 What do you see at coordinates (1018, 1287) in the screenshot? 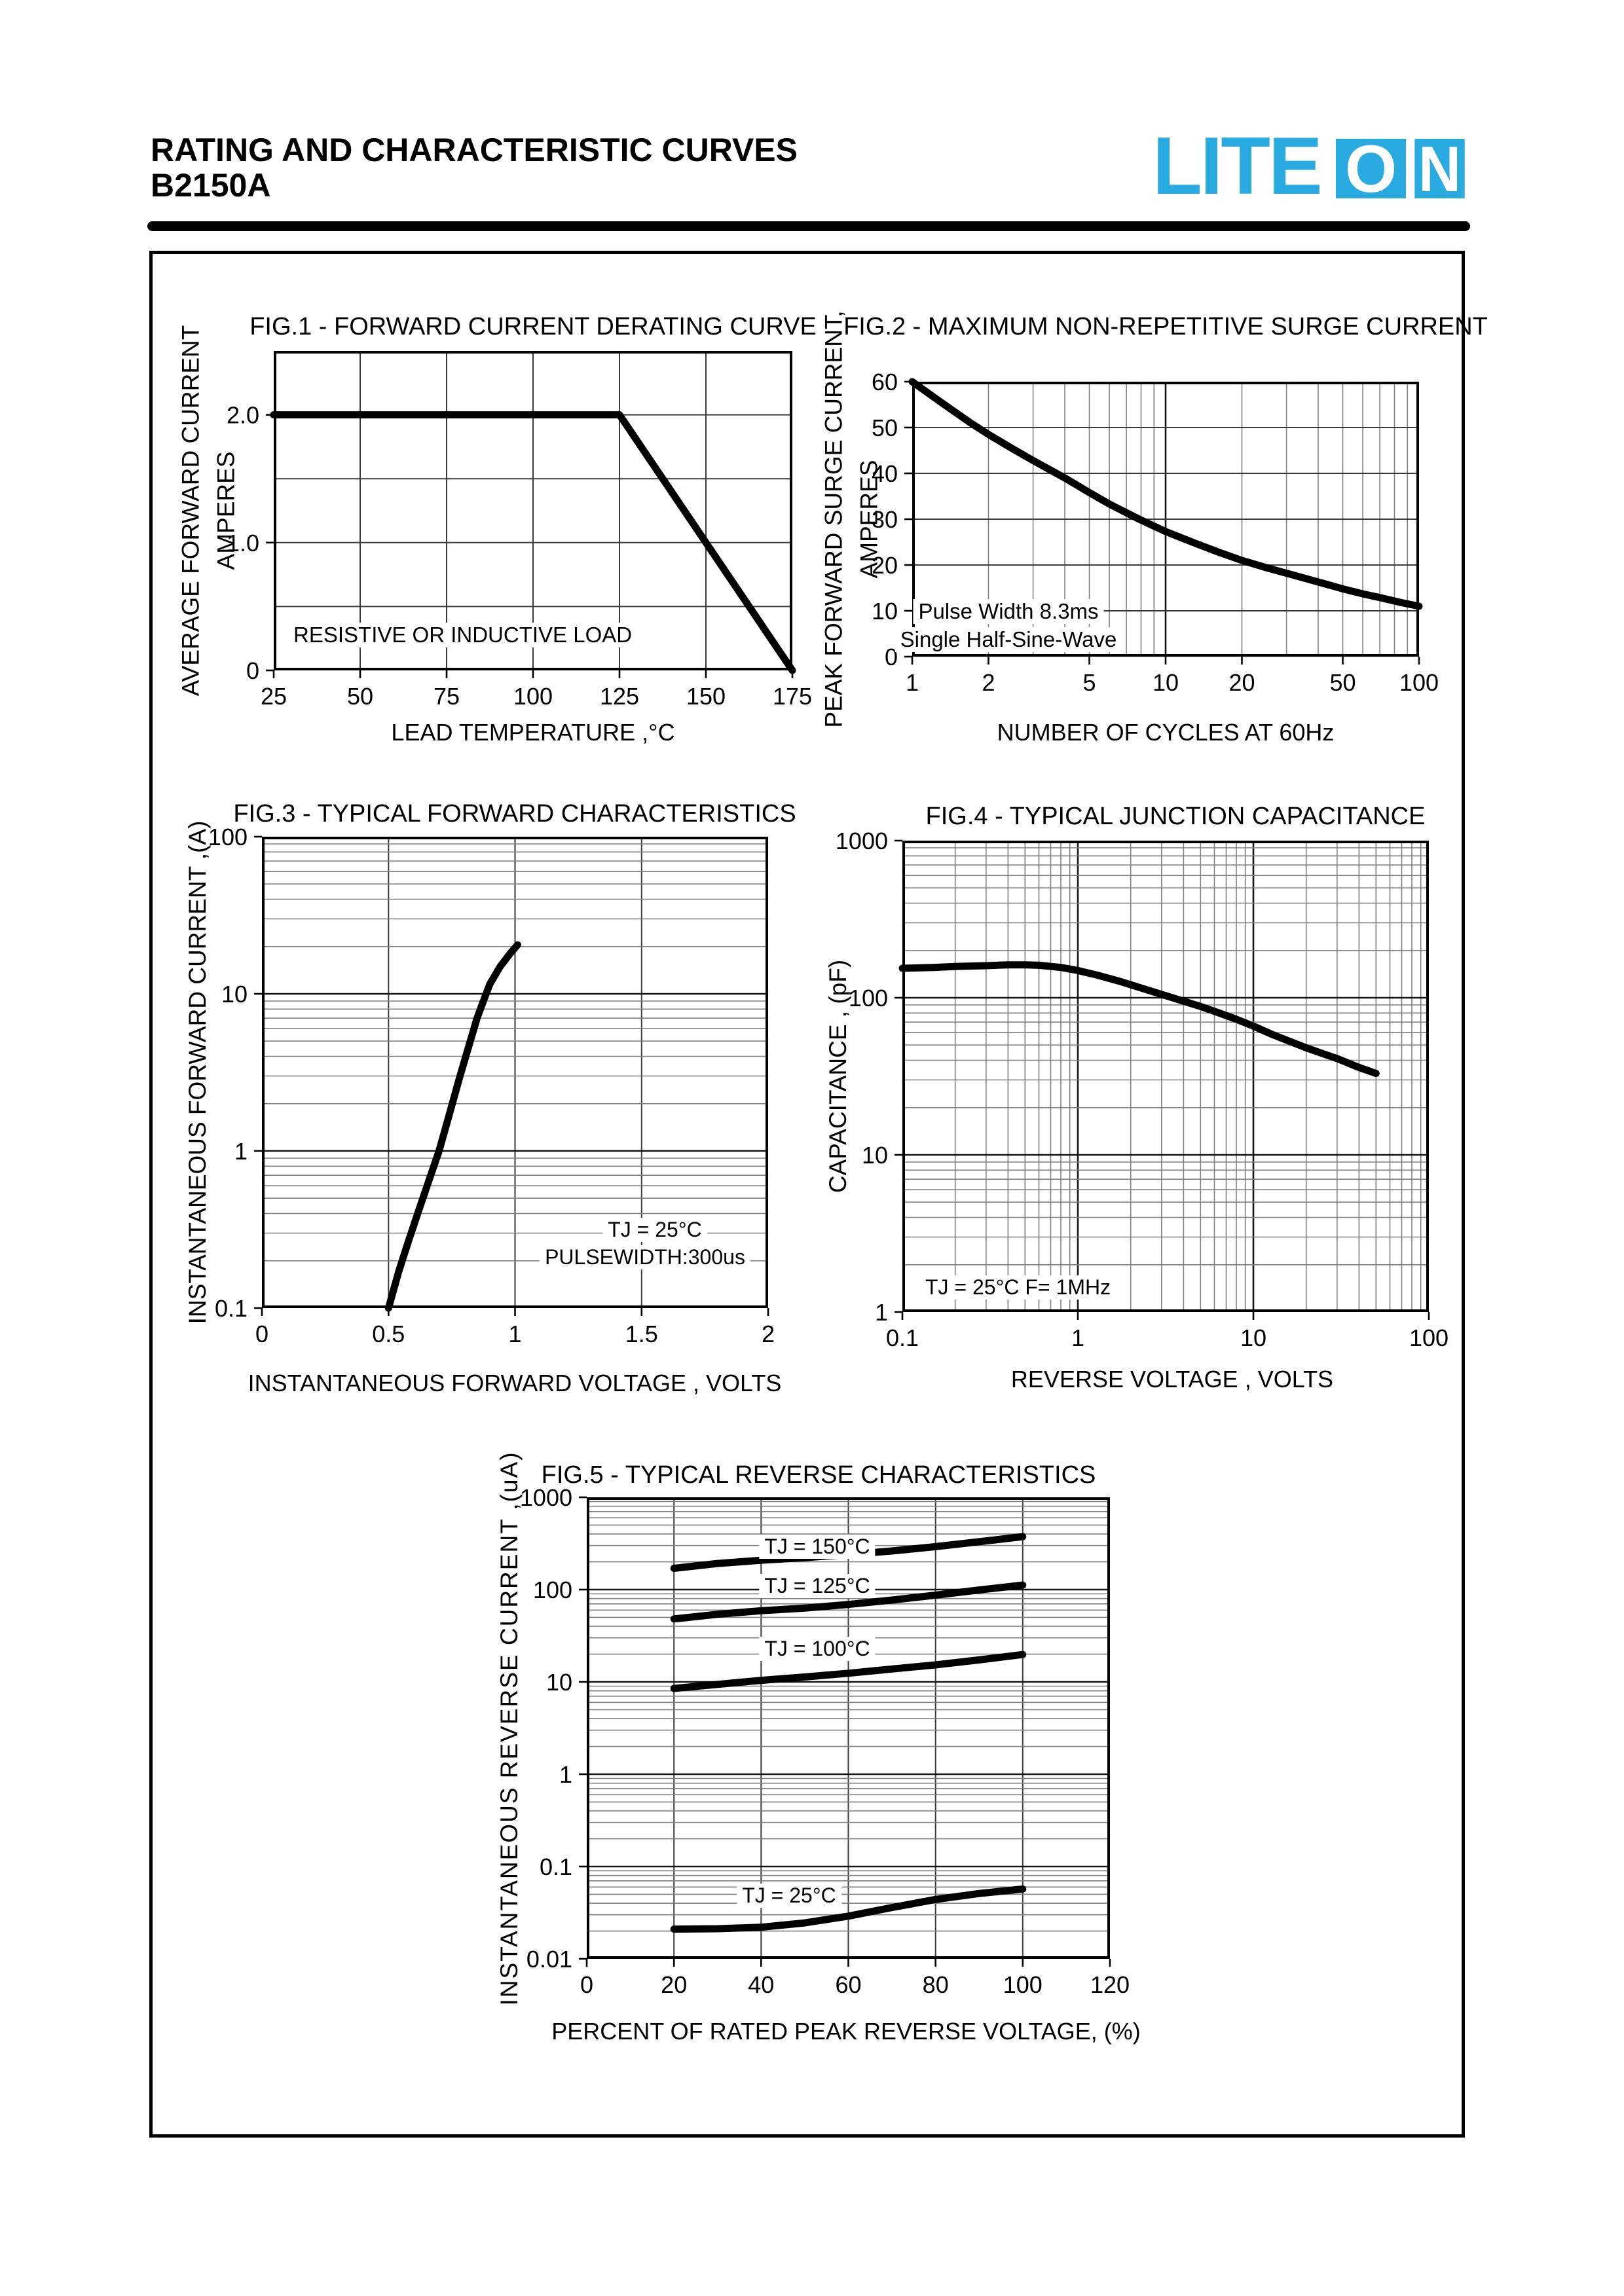
I see `fig4-tj-note: TJ = 25°C F= 1MHz` at bounding box center [1018, 1287].